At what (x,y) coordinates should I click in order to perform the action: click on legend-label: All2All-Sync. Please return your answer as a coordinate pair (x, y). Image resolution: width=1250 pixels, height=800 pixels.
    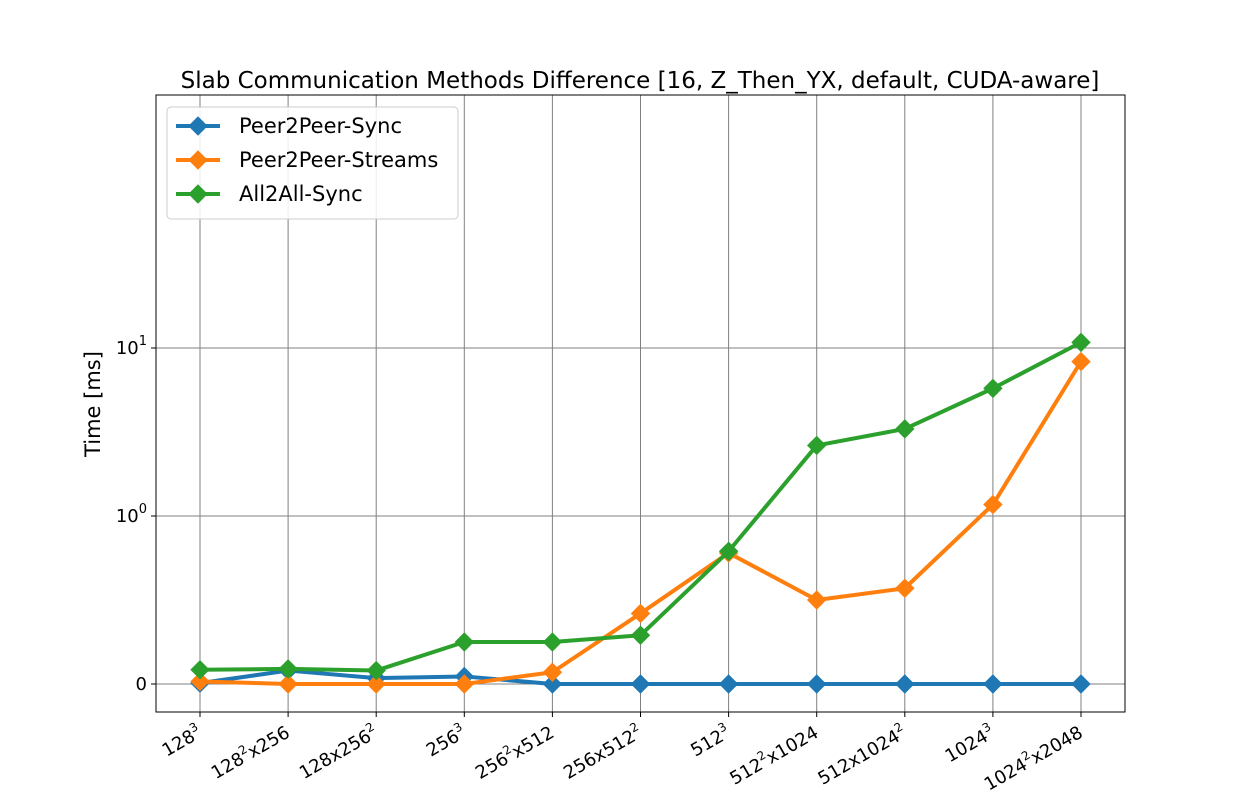
    Looking at the image, I should click on (301, 194).